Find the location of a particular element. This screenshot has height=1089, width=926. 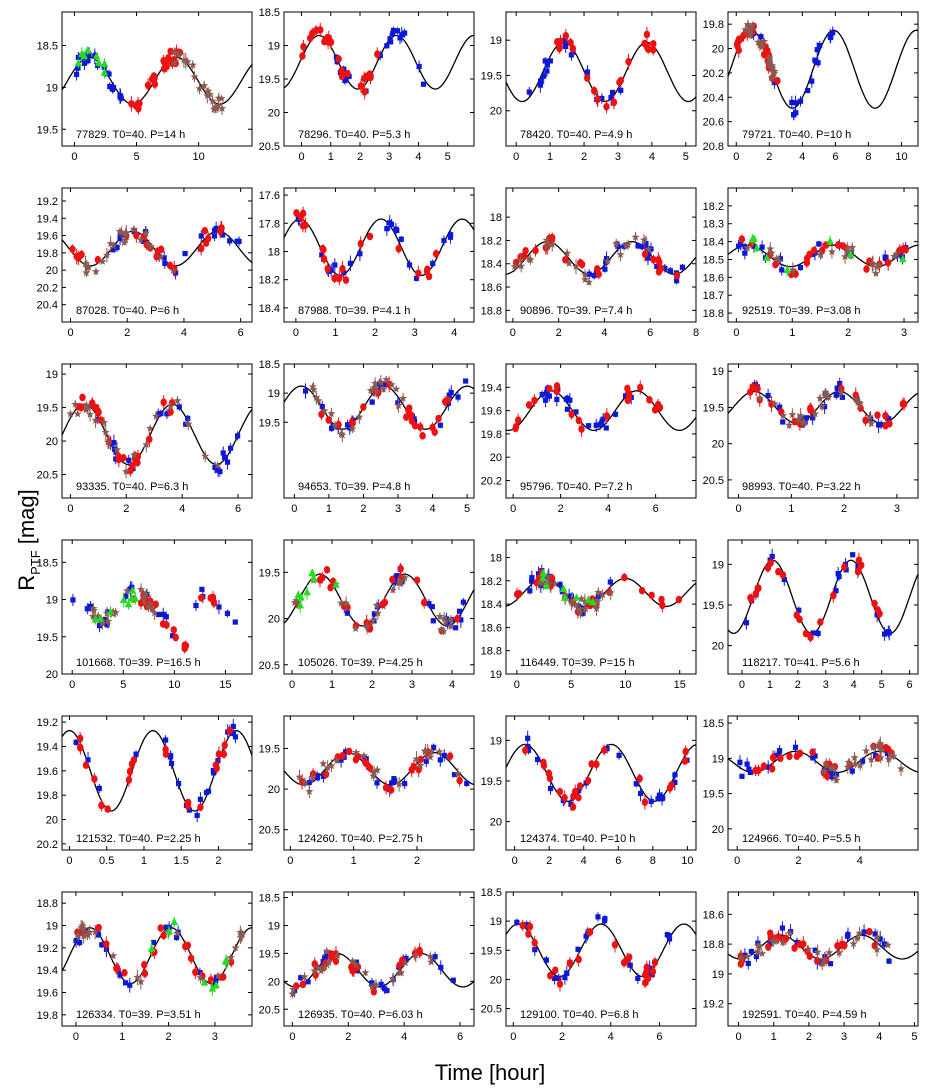

panel-label: 118217. T0=41. P=5.6 h is located at coordinates (801, 663).